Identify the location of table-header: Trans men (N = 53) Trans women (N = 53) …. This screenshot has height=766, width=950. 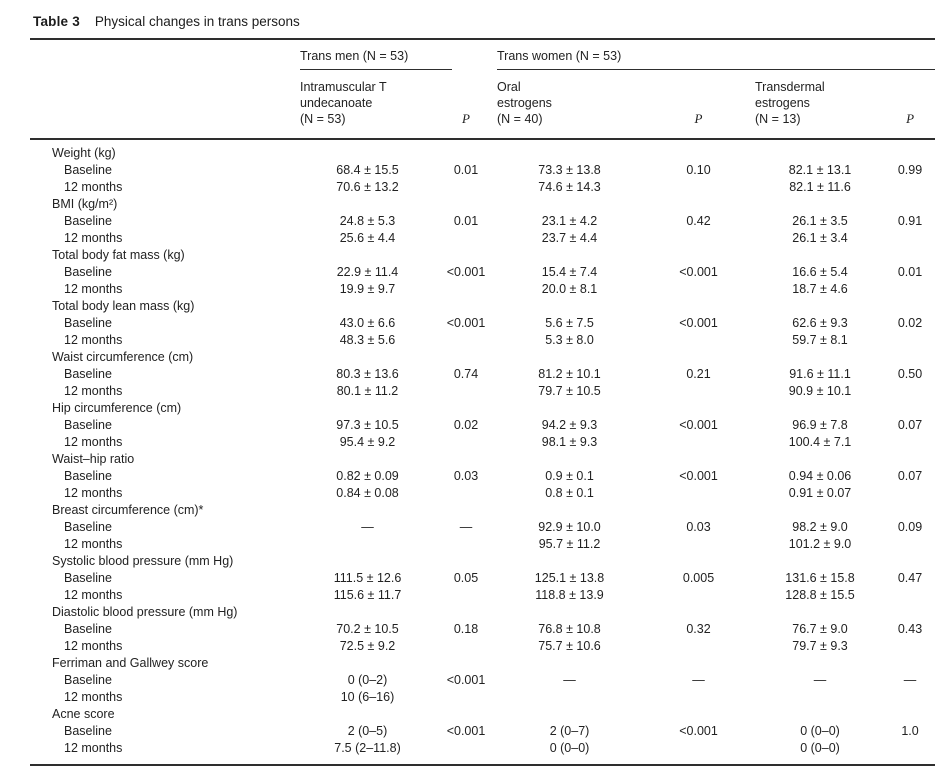
(483, 89).